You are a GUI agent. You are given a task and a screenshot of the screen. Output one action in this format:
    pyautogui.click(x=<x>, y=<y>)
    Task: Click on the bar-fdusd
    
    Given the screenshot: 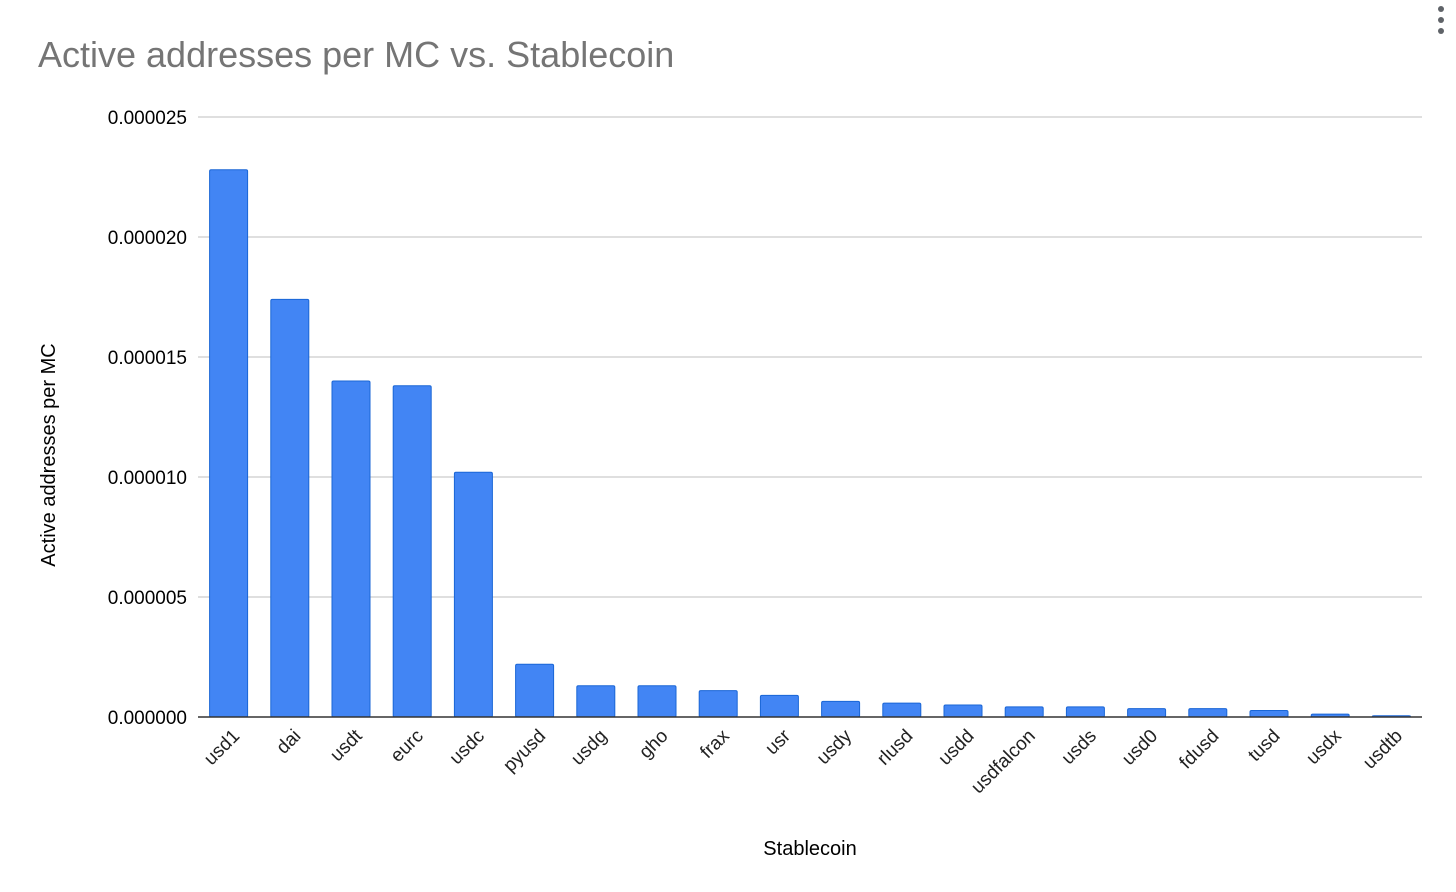 What is the action you would take?
    pyautogui.click(x=1208, y=713)
    